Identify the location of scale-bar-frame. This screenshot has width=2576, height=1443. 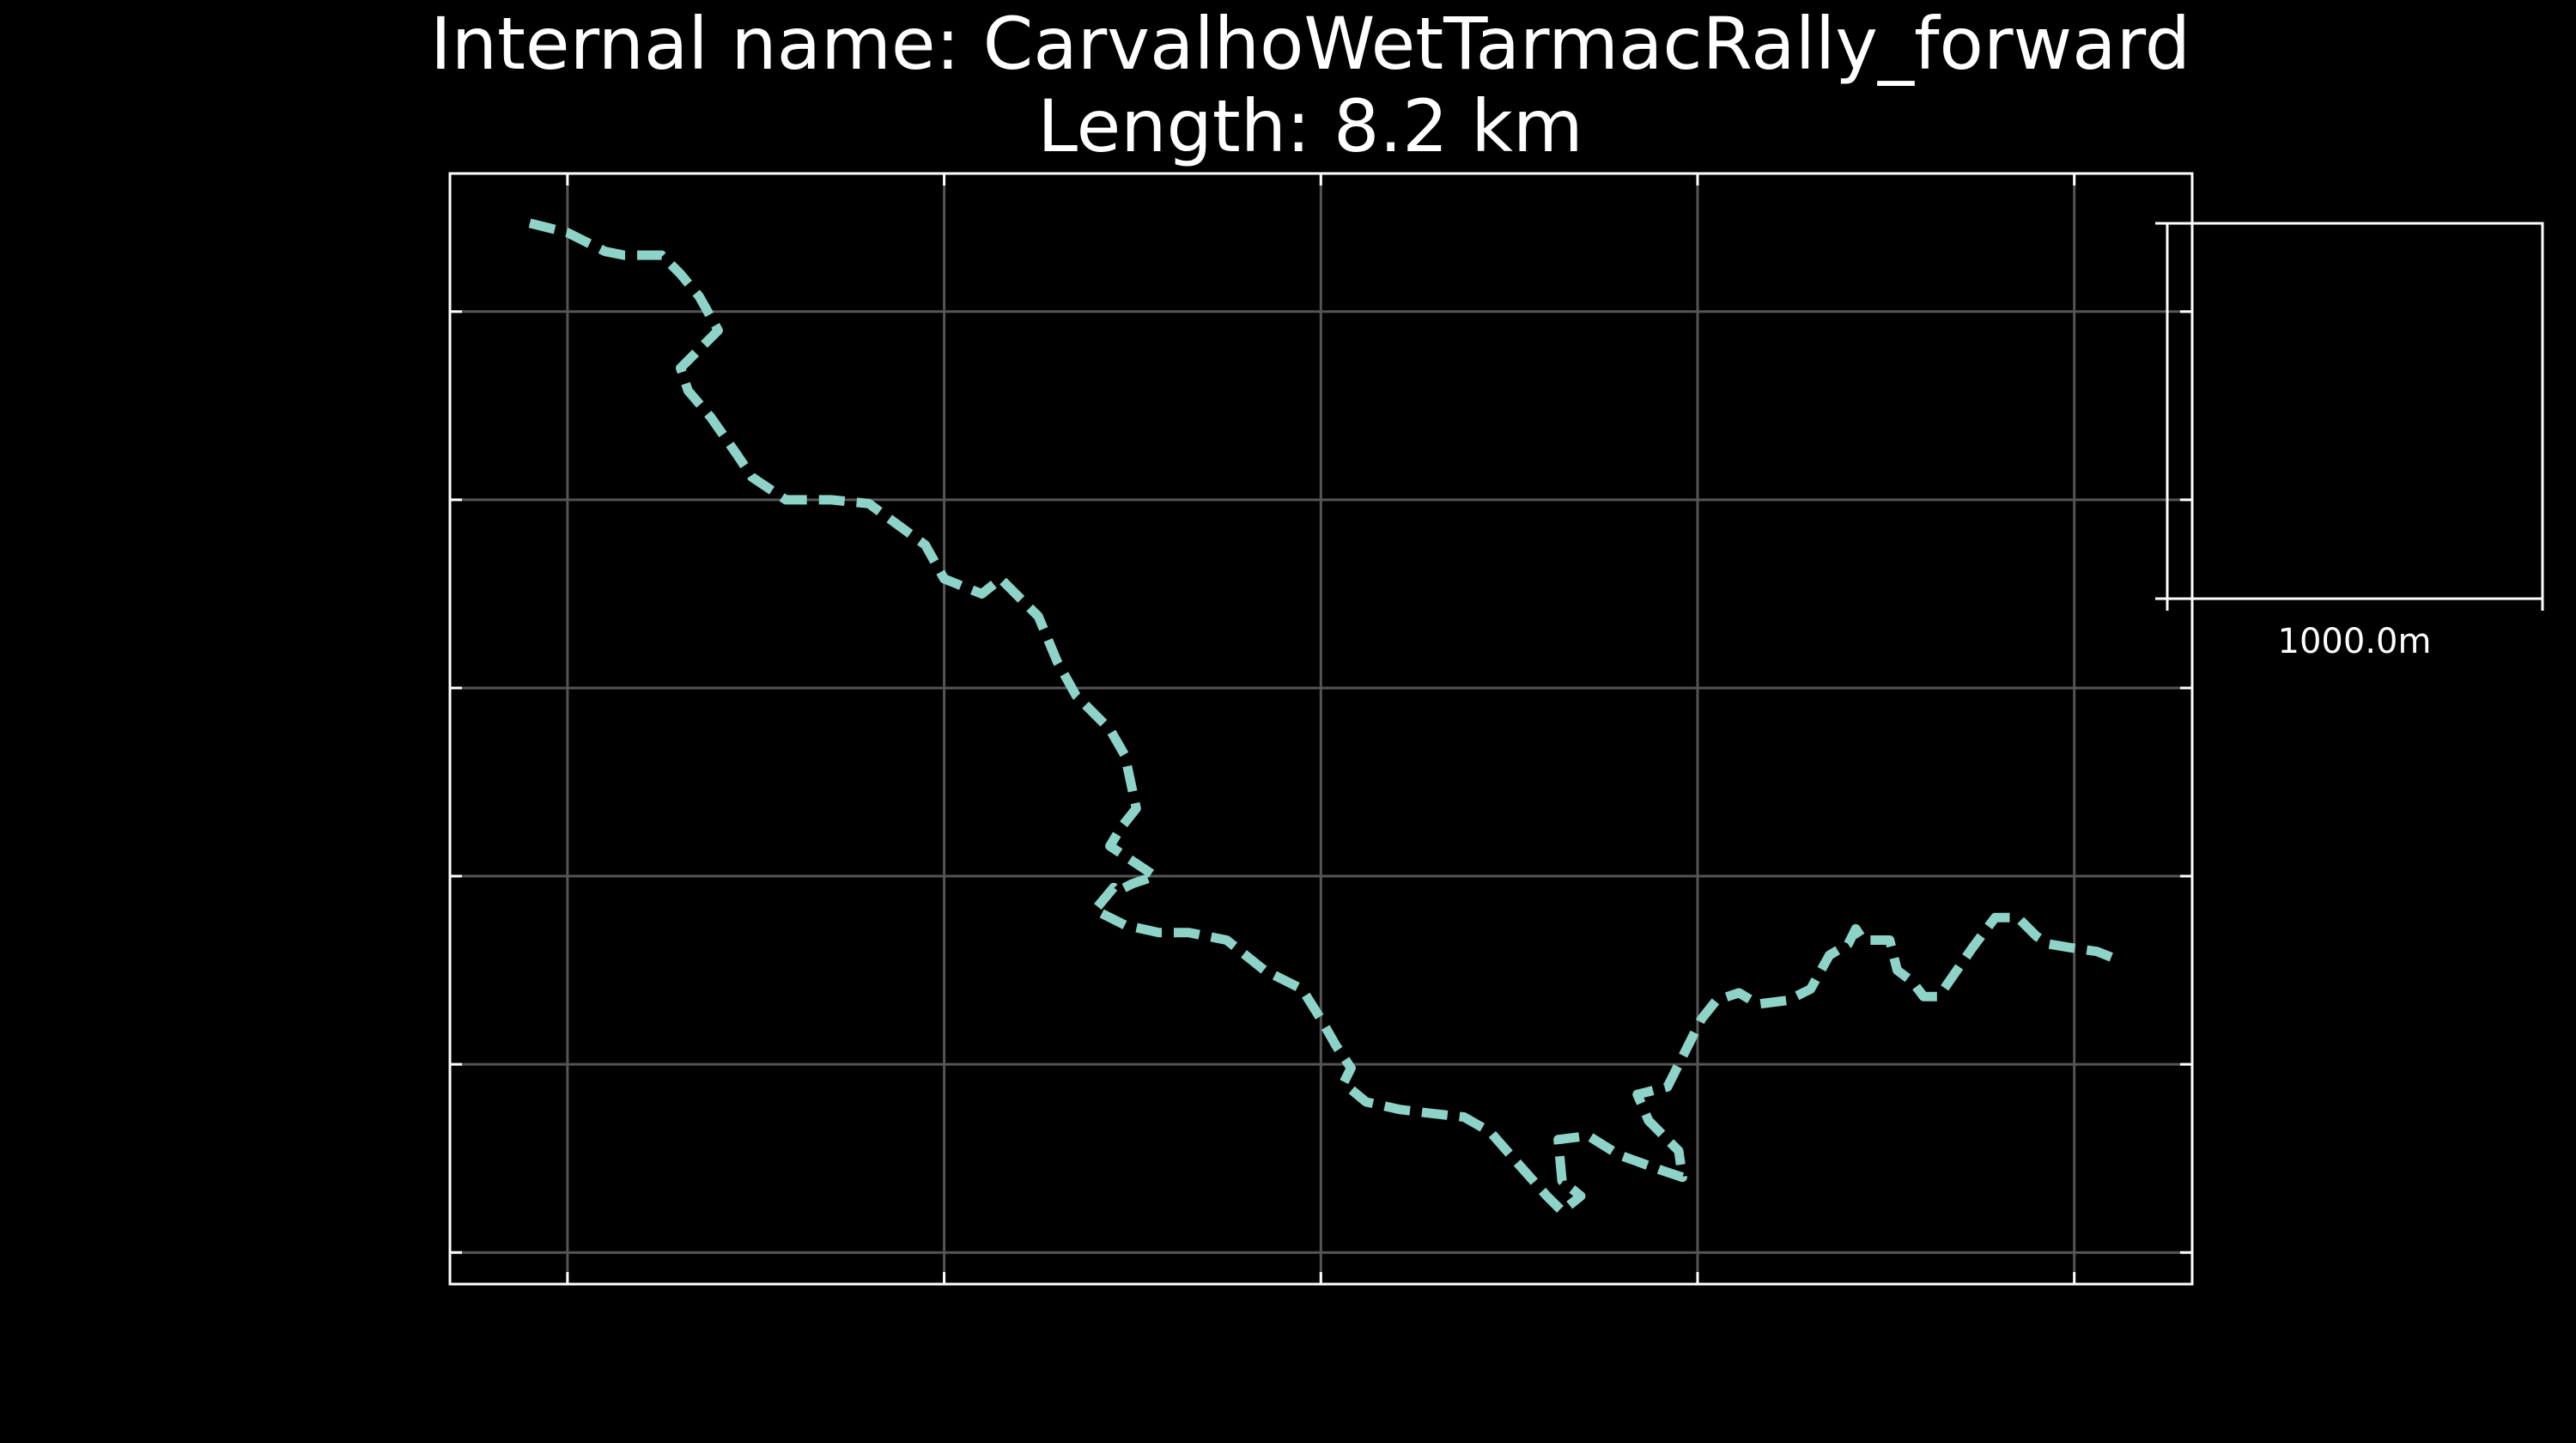
(2355, 411).